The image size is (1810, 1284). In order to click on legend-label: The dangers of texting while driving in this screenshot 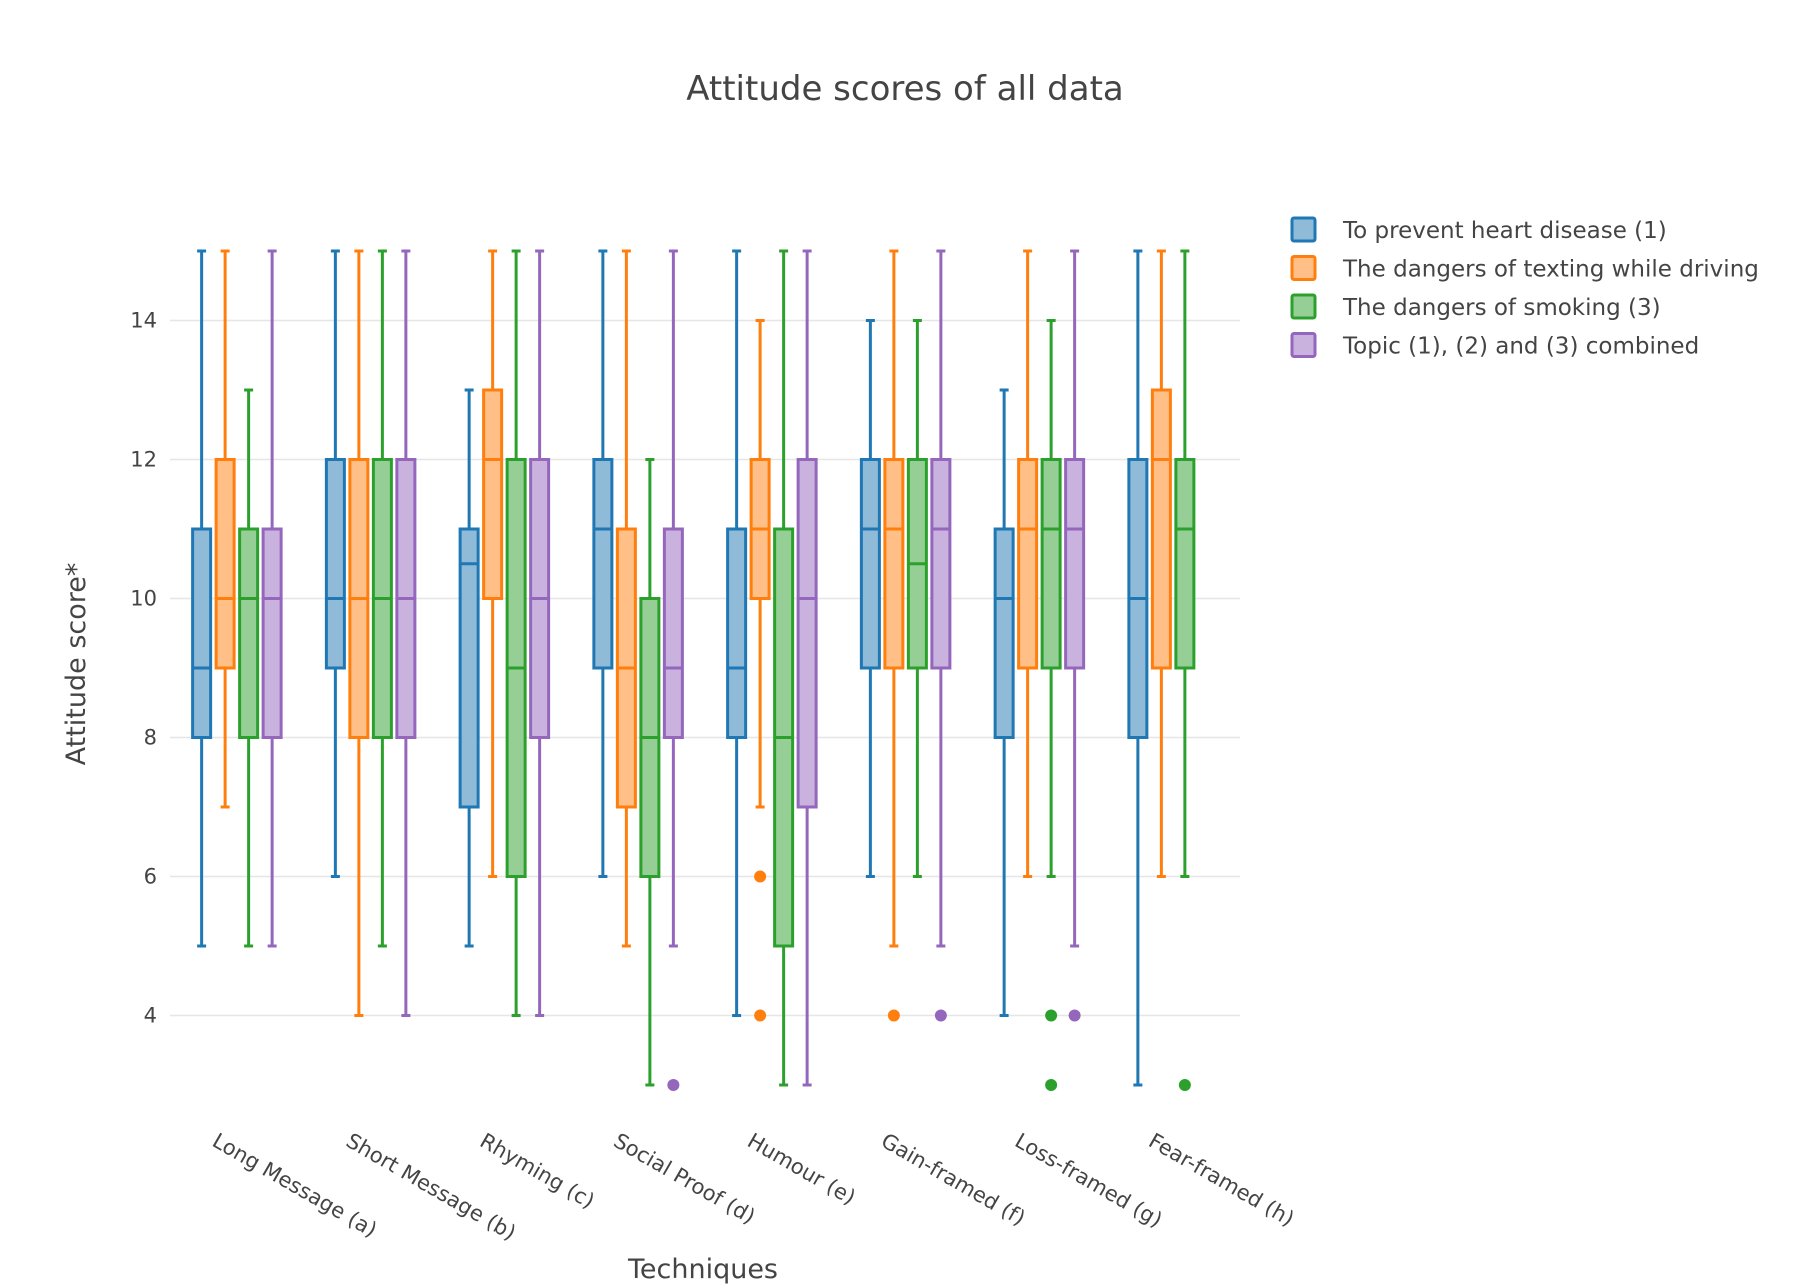, I will do `click(1550, 270)`.